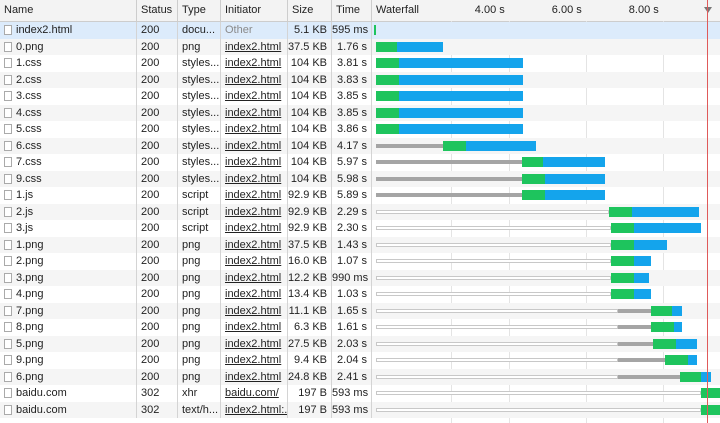 The width and height of the screenshot is (720, 423). What do you see at coordinates (360, 343) in the screenshot?
I see `request-row: 5.png 200 png index2.html 27.5 KB 2.03 s` at bounding box center [360, 343].